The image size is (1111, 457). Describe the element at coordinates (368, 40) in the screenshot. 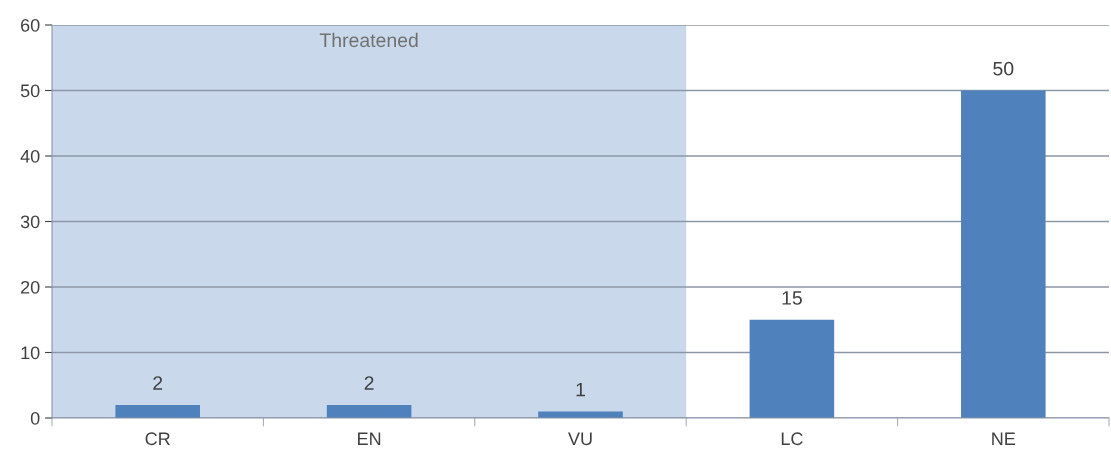

I see `band-label: Threatened` at that location.